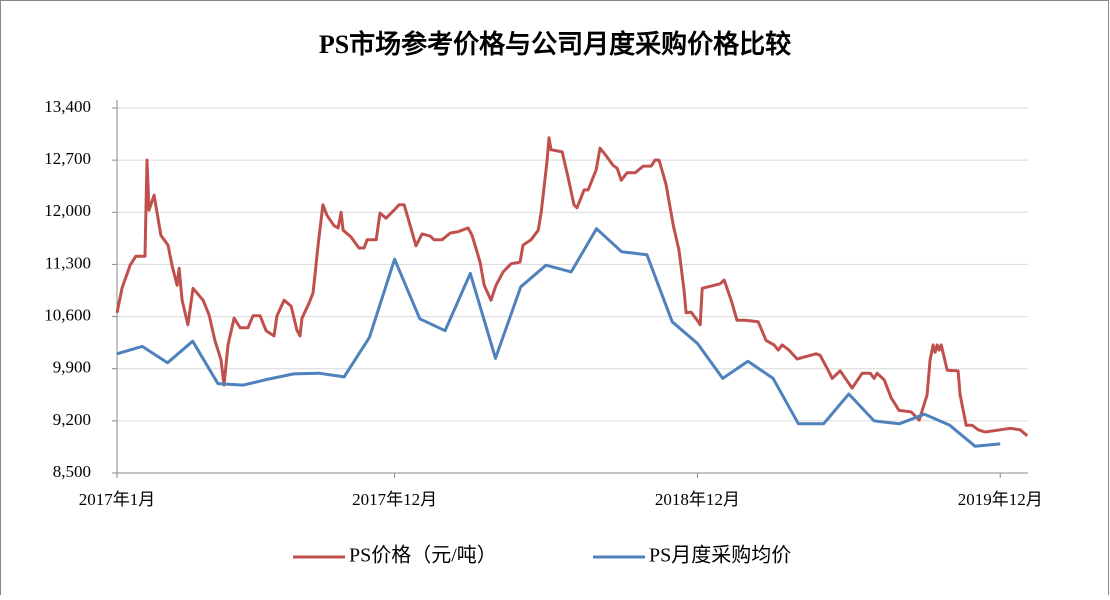  Describe the element at coordinates (67, 158) in the screenshot. I see `y-tick-label: 12,700` at that location.